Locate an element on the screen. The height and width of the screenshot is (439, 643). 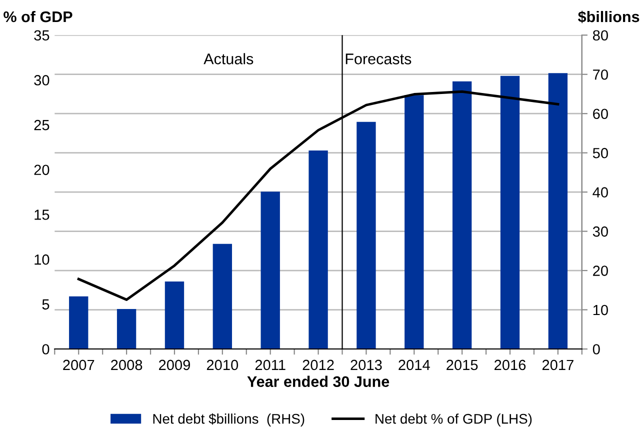
y-tick-label: 5 is located at coordinates (46, 304).